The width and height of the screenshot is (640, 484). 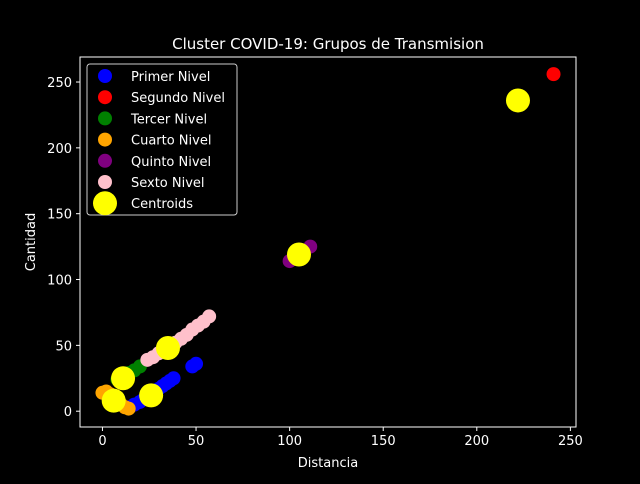 I want to click on y-tick-label: 250, so click(x=59, y=83).